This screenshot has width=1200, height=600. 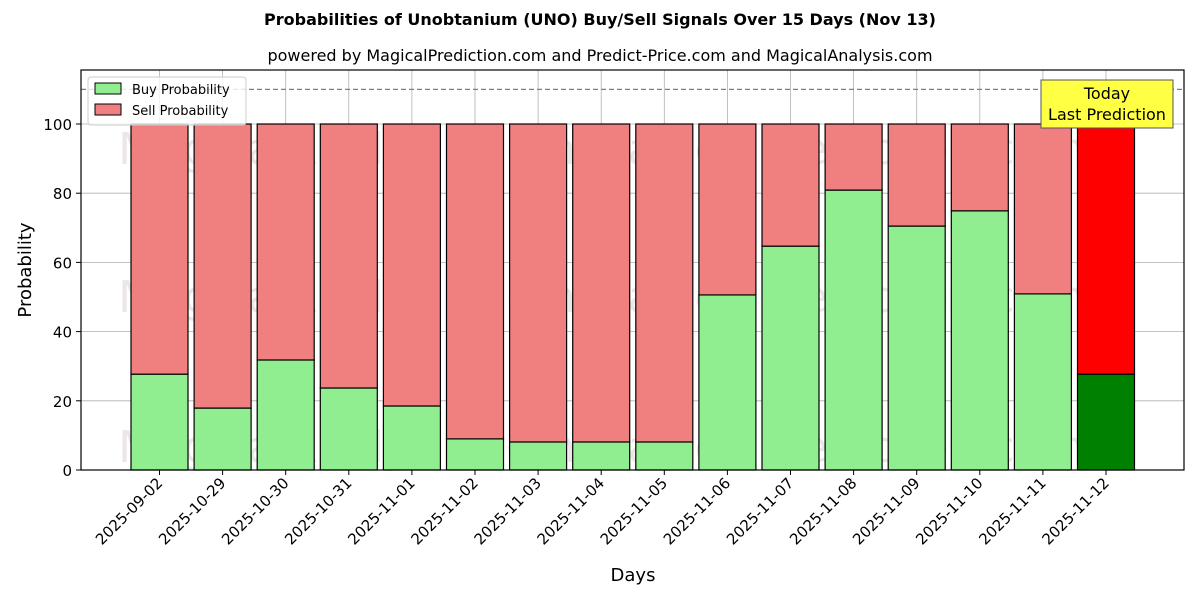 I want to click on legend-label-buy: Buy Probability, so click(x=181, y=90).